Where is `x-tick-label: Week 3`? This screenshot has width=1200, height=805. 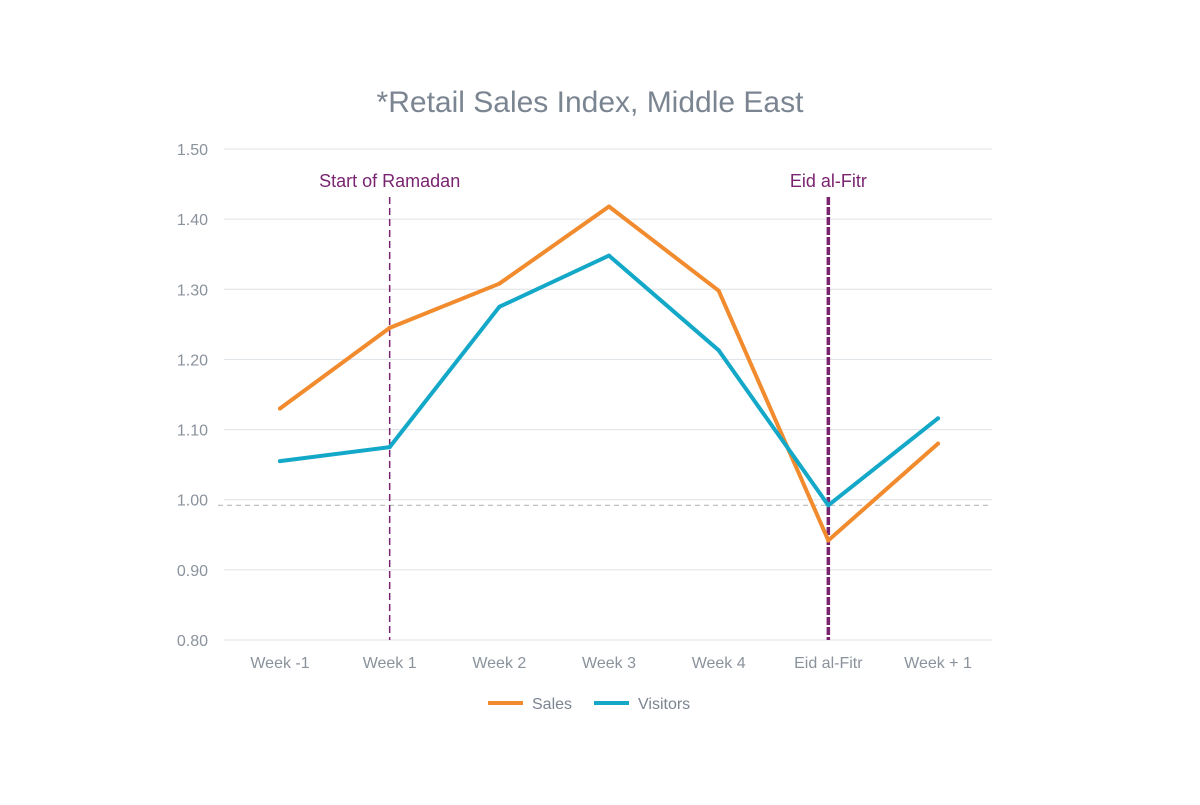 x-tick-label: Week 3 is located at coordinates (609, 663).